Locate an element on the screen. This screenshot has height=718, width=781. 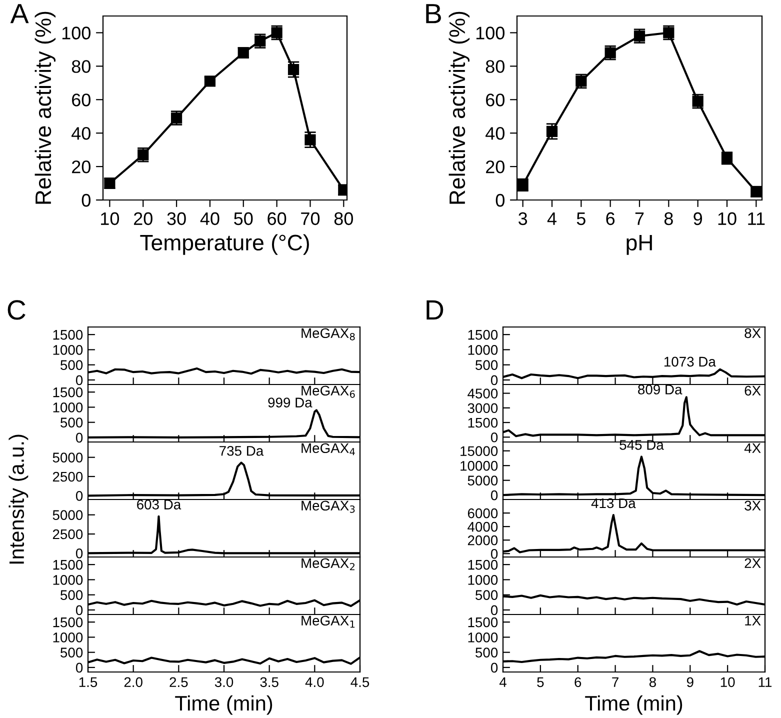
annotation: 1073 Da is located at coordinates (690, 361).